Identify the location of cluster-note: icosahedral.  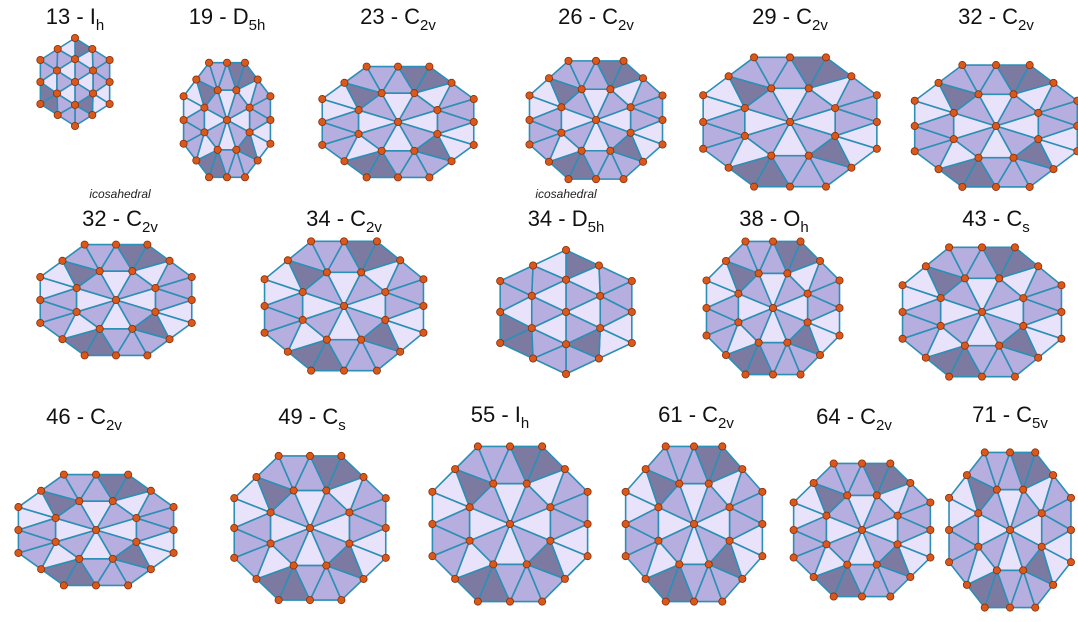
(566, 194).